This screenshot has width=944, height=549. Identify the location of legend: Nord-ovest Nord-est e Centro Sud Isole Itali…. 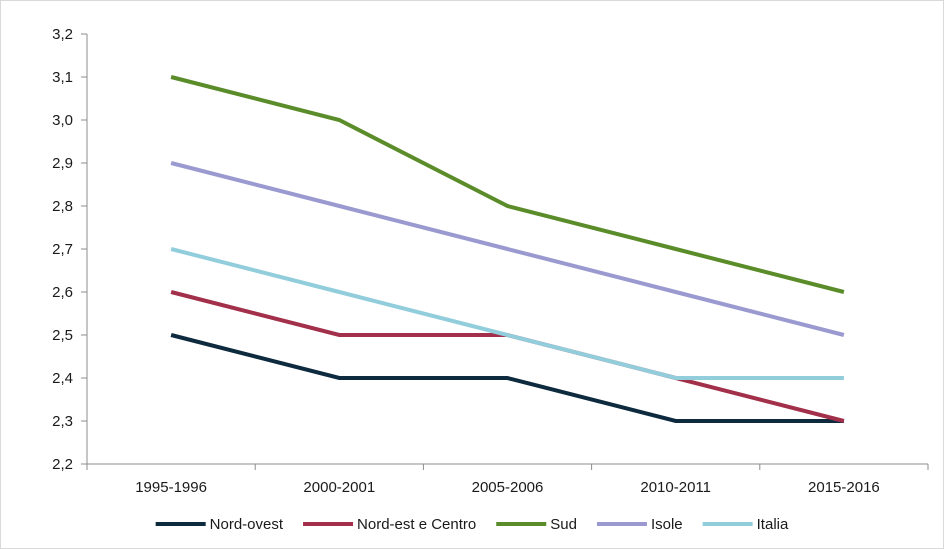
(472, 524).